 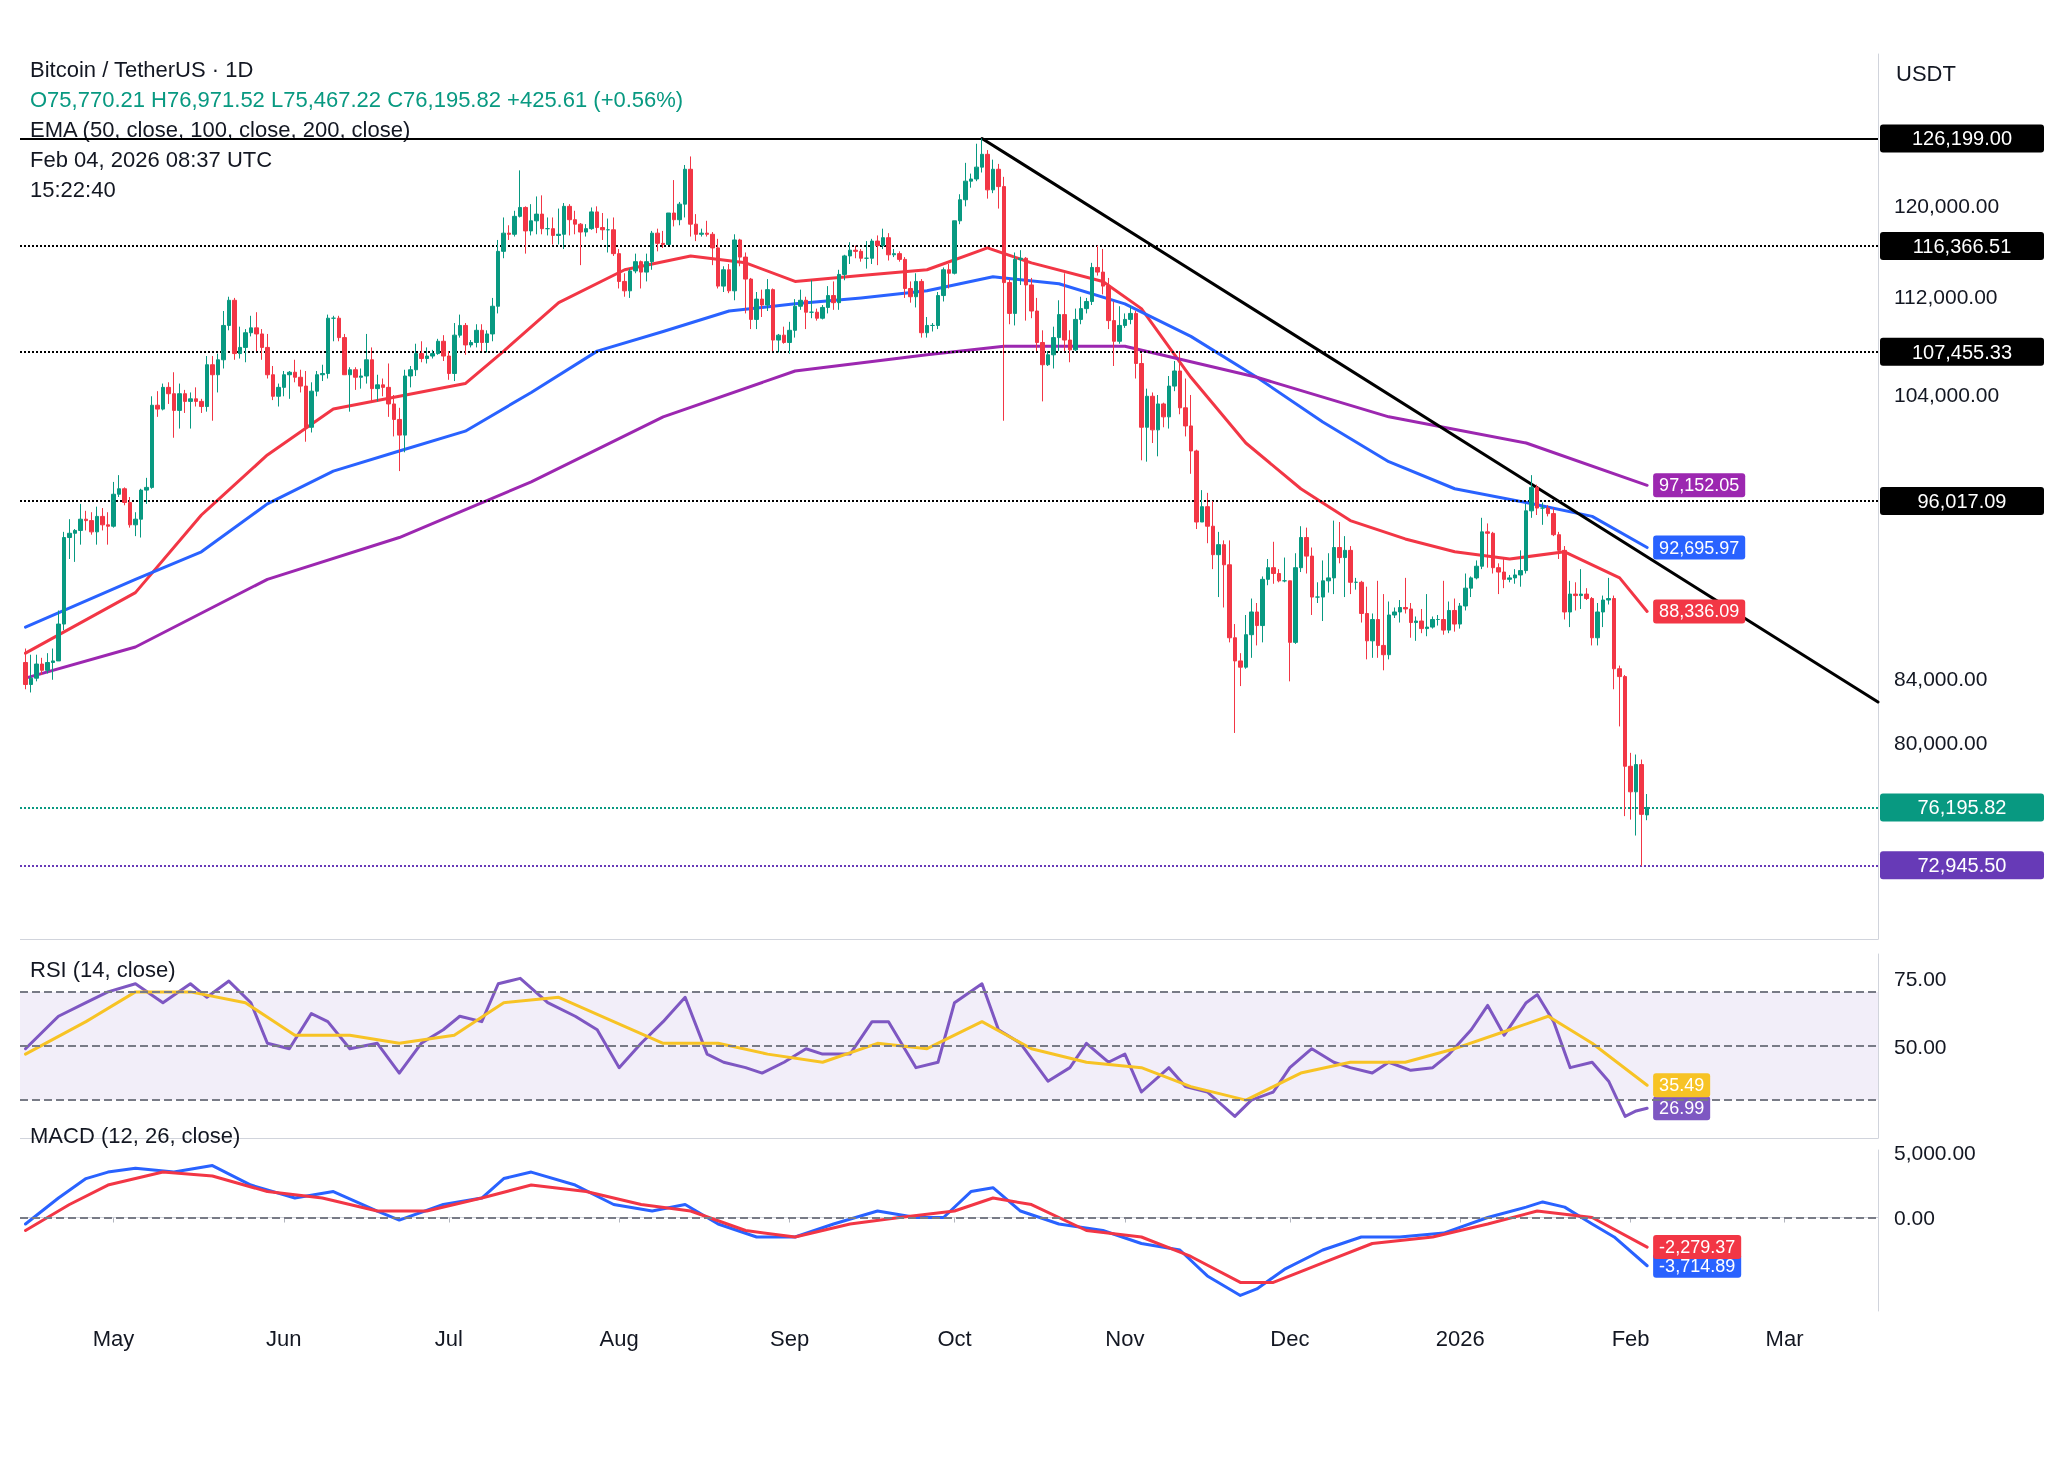 What do you see at coordinates (1460, 1338) in the screenshot?
I see `x-tick-label: 2026` at bounding box center [1460, 1338].